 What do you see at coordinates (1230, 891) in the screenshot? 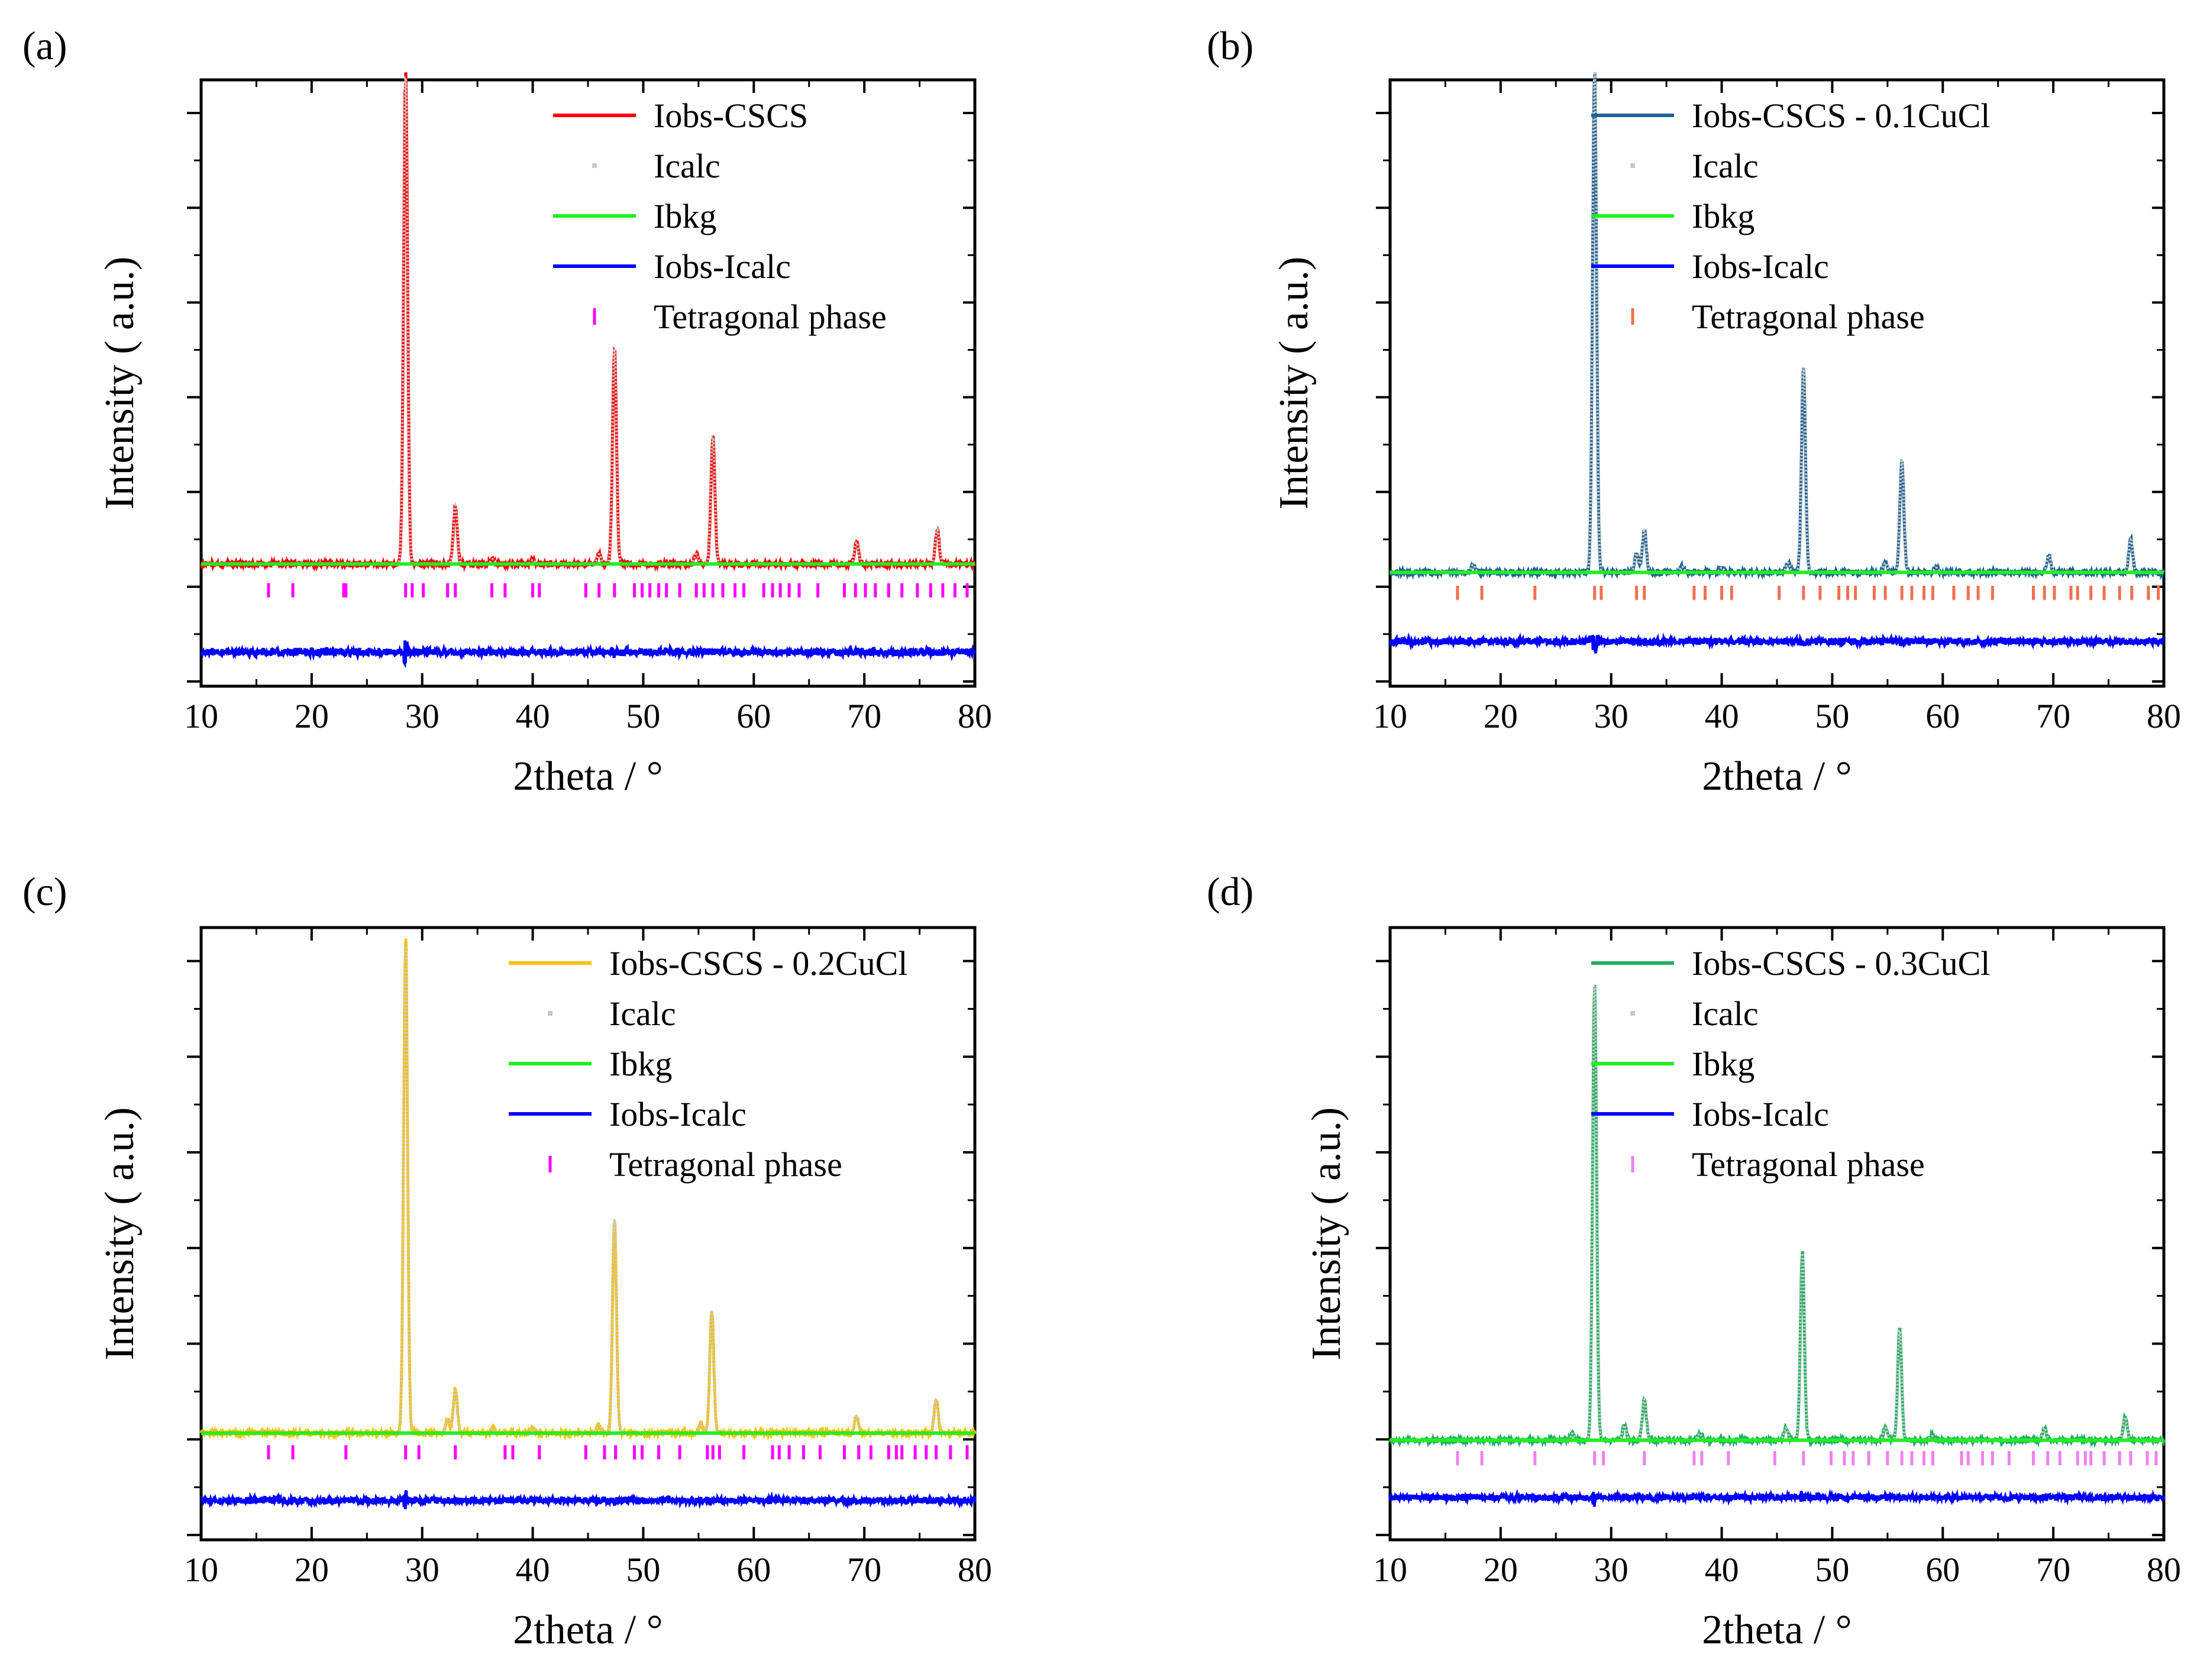
I see `panel-label: (d)` at bounding box center [1230, 891].